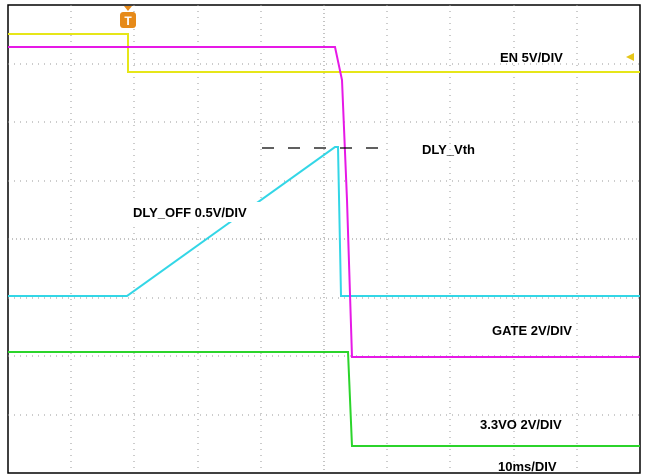 This screenshot has height=476, width=645. What do you see at coordinates (448, 149) in the screenshot?
I see `vth-label: DLY_Vth` at bounding box center [448, 149].